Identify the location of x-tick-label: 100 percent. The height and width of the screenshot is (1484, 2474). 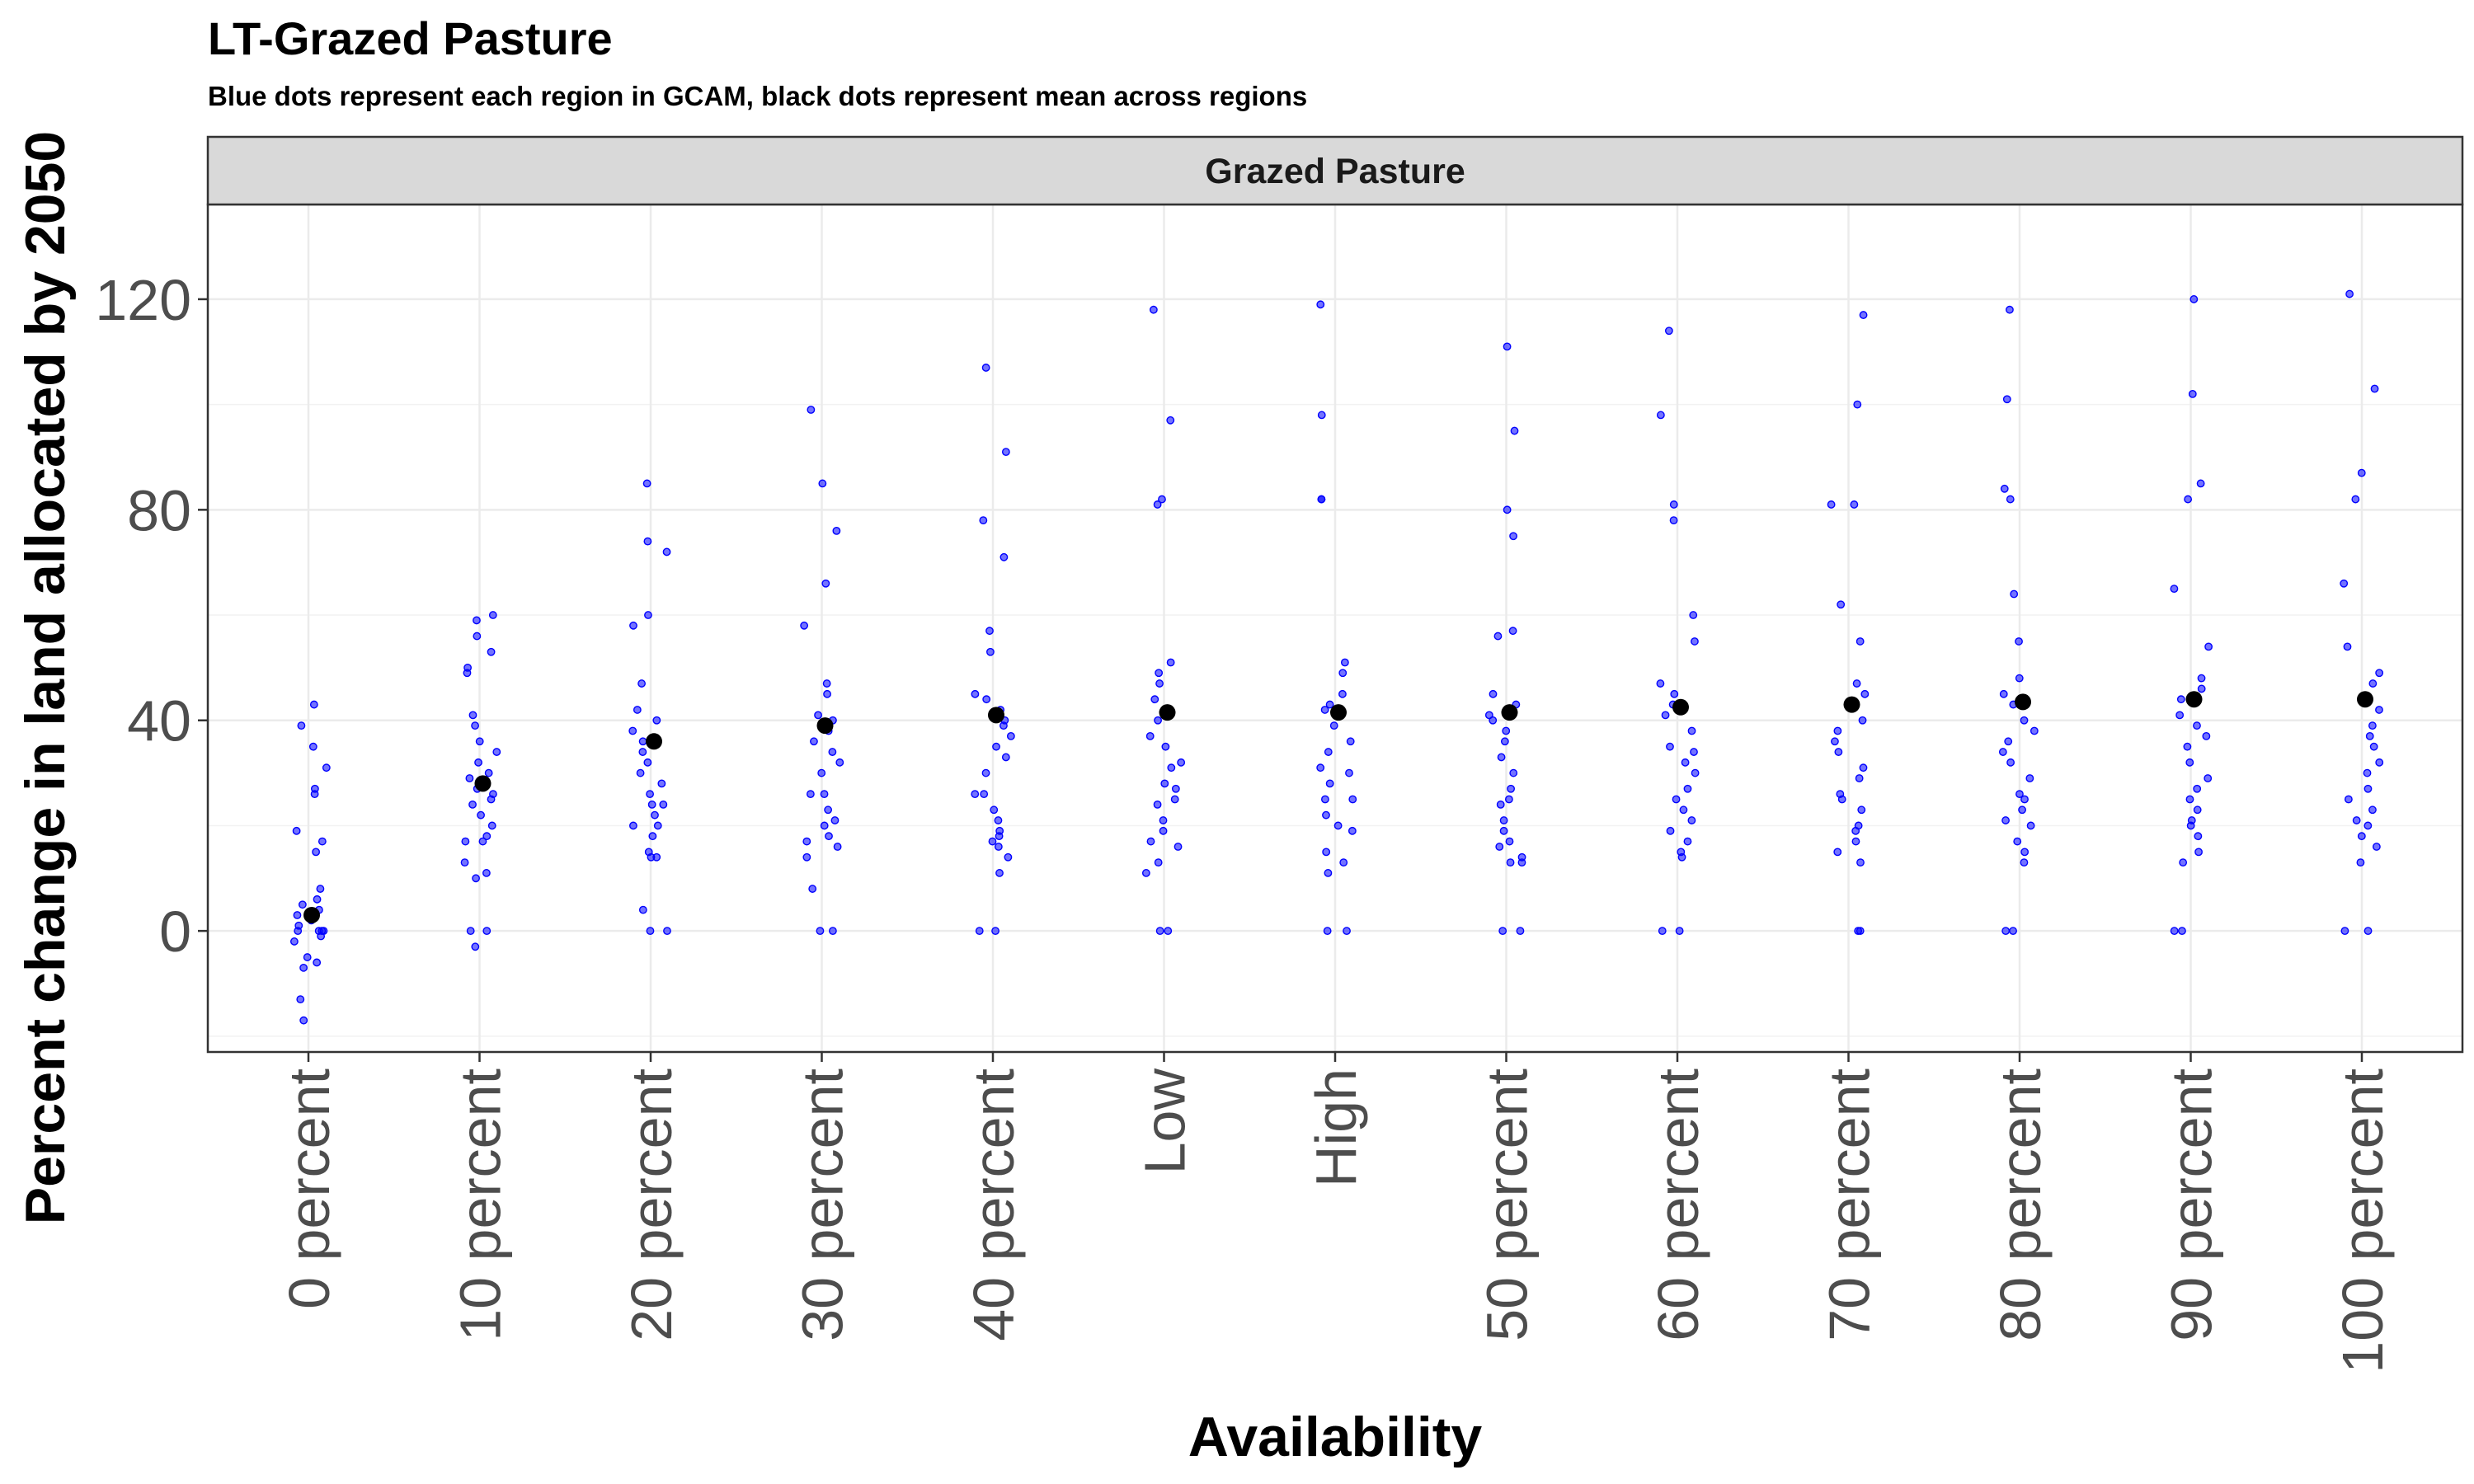
(2363, 1221).